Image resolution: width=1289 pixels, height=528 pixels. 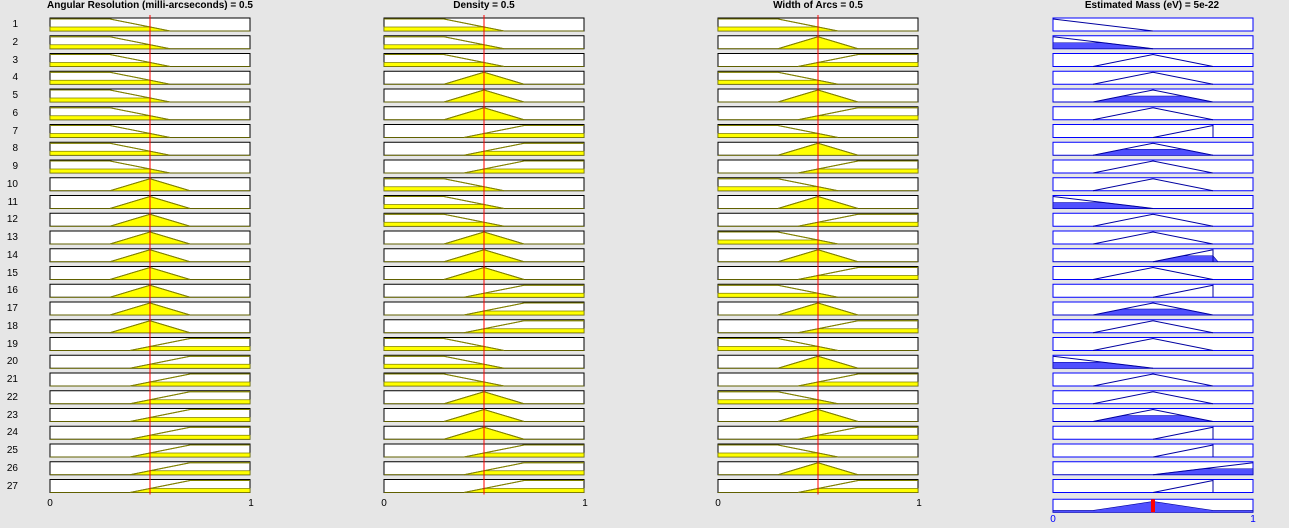 What do you see at coordinates (15, 78) in the screenshot?
I see `rule-number: 4` at bounding box center [15, 78].